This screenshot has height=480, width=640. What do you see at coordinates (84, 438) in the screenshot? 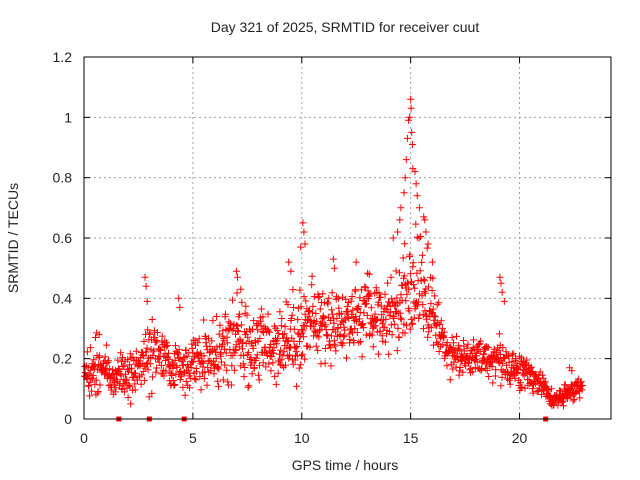
I see `x-tick-label: 0` at bounding box center [84, 438].